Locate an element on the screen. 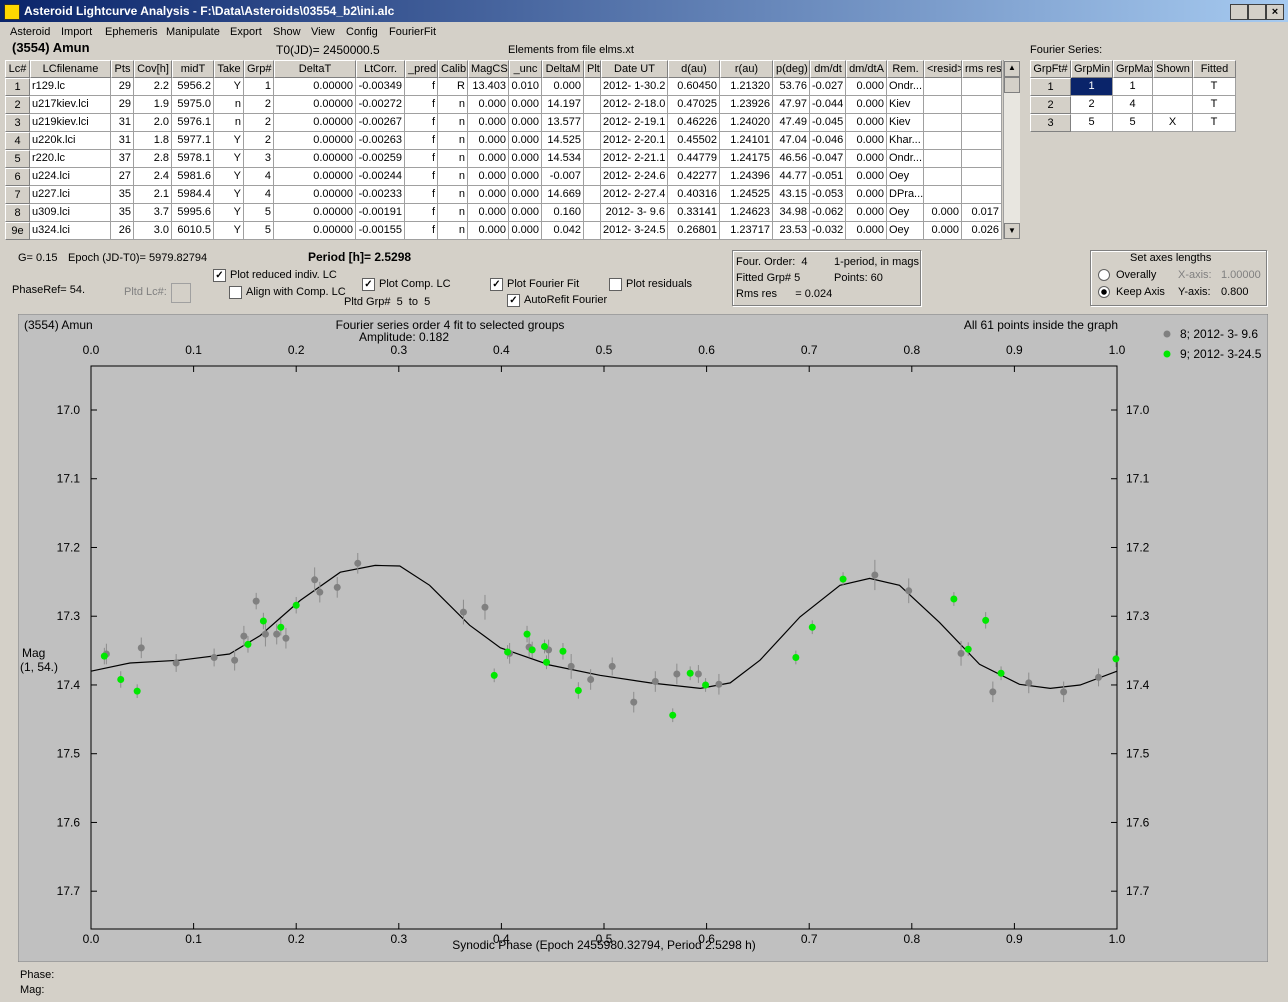  table-cell: 14.534 is located at coordinates (563, 159).